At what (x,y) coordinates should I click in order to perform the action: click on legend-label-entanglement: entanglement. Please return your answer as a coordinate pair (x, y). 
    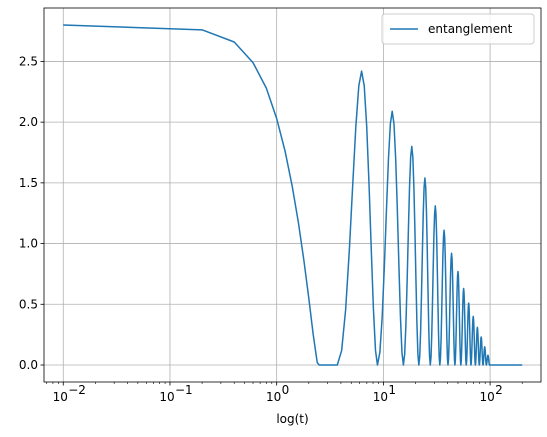
    Looking at the image, I should click on (470, 29).